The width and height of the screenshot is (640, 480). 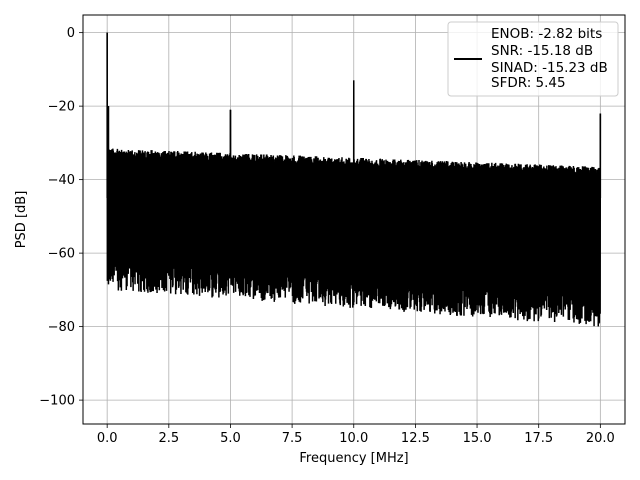 I want to click on y-axis-label: PSD [dB], so click(x=21, y=220).